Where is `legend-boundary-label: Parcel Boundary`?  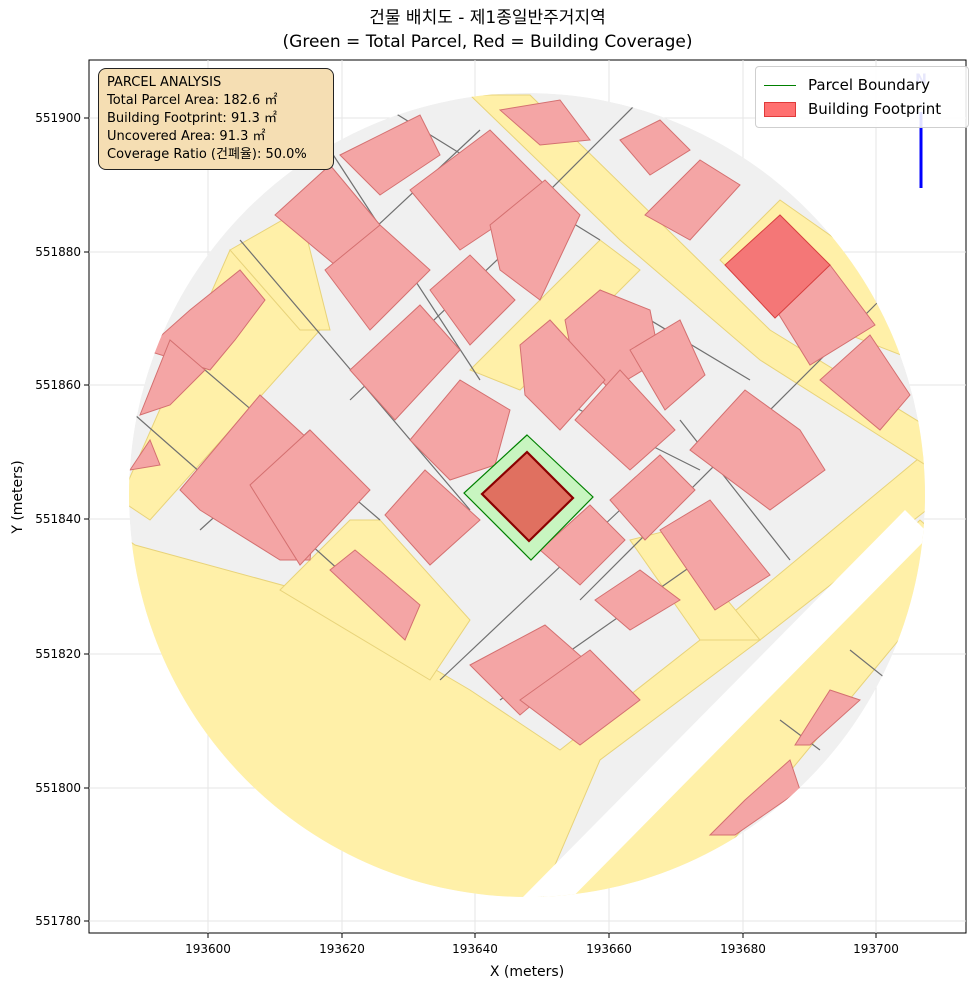 legend-boundary-label: Parcel Boundary is located at coordinates (869, 85).